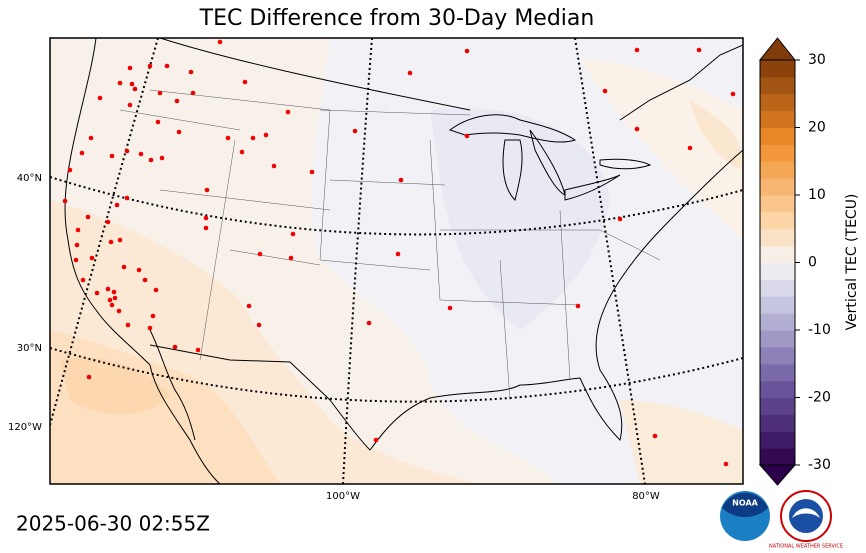 The image size is (866, 553). I want to click on colorbar-tick-label: -10, so click(819, 330).